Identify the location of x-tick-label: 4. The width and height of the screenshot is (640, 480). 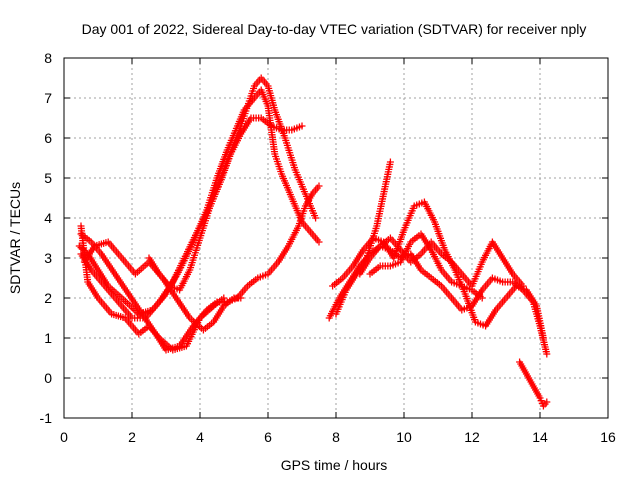
(200, 437).